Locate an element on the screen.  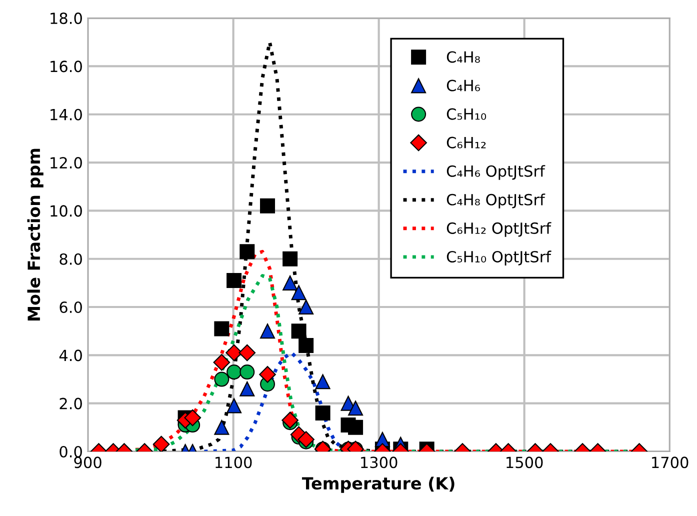
y-tick-label: 6.0 is located at coordinates (71, 307).